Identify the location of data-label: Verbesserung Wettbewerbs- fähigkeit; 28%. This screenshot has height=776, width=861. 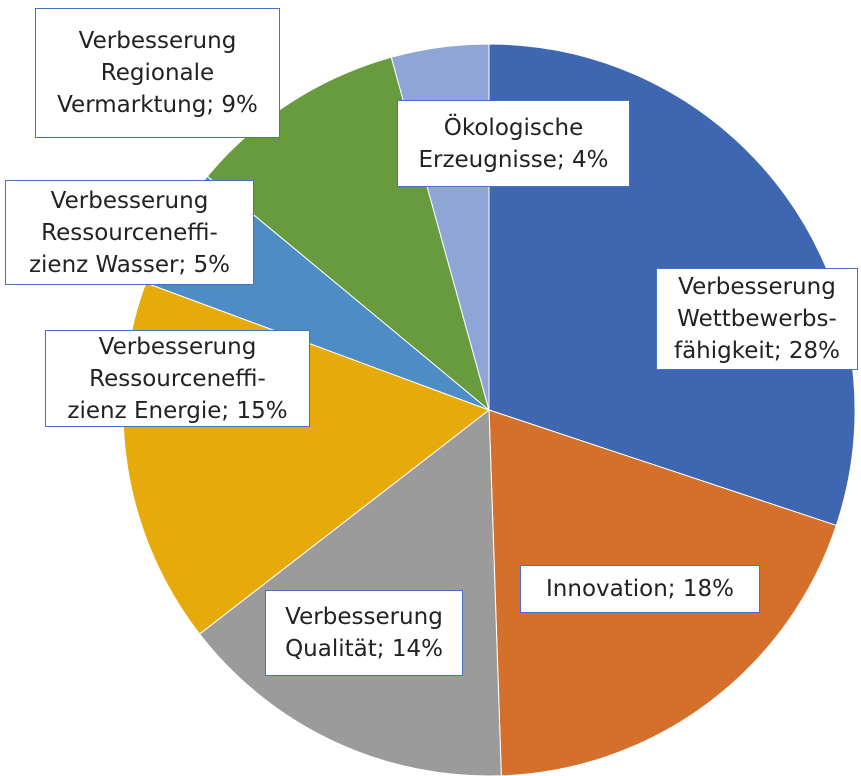
(757, 319).